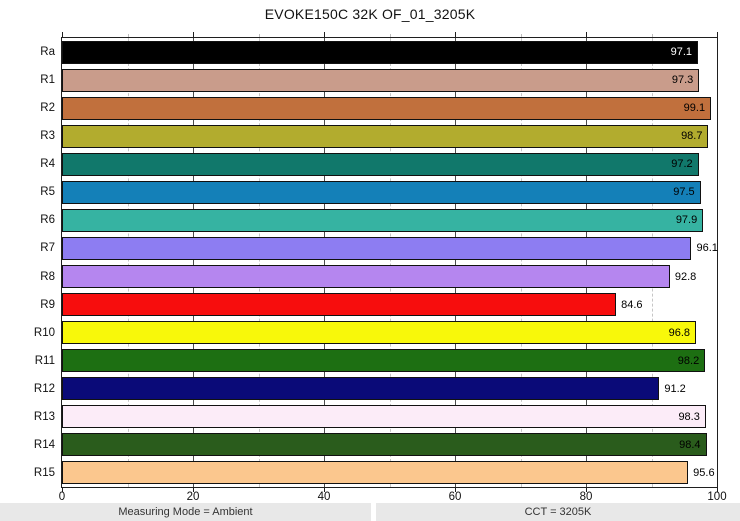  I want to click on y-axis-label-r1: R1, so click(47, 80).